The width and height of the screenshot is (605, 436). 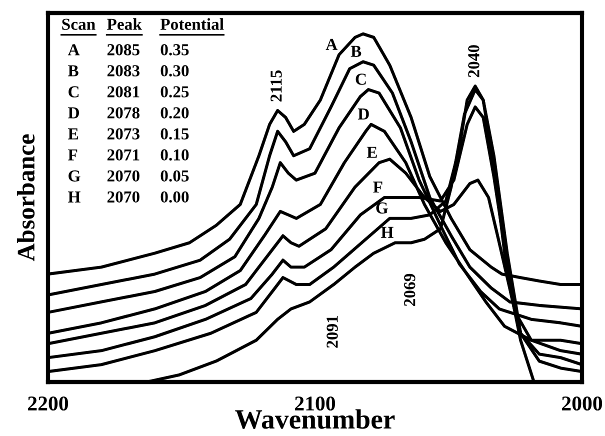 What do you see at coordinates (474, 61) in the screenshot?
I see `annotation: 2040` at bounding box center [474, 61].